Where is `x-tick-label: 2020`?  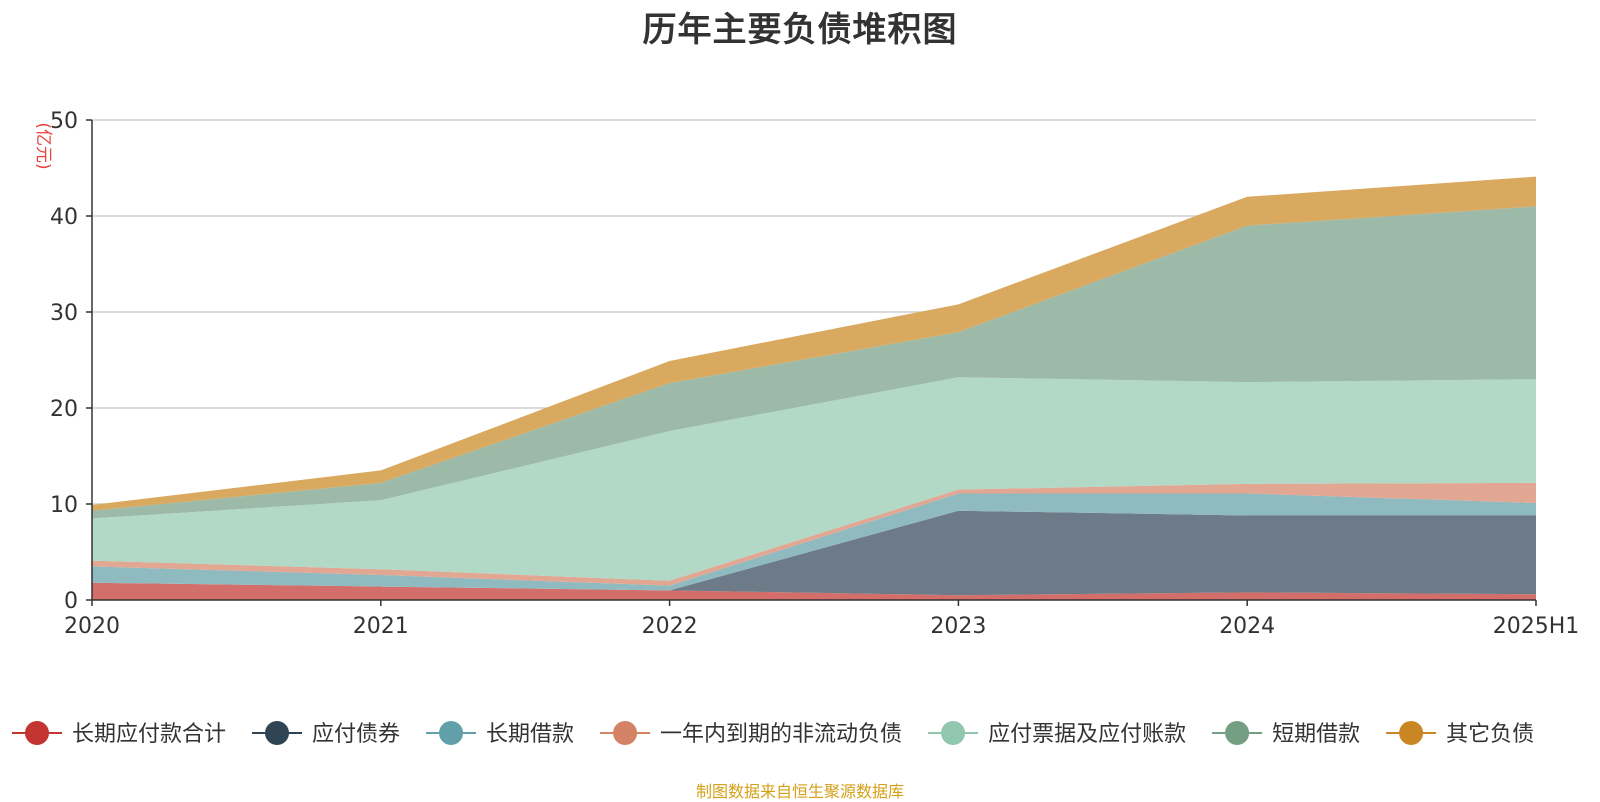 x-tick-label: 2020 is located at coordinates (92, 626).